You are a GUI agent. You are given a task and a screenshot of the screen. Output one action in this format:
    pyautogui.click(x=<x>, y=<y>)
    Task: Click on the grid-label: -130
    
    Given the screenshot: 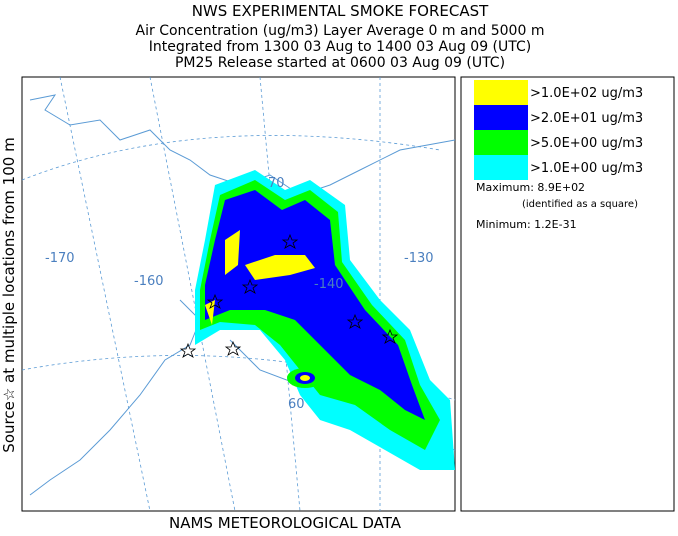 What is the action you would take?
    pyautogui.click(x=419, y=258)
    